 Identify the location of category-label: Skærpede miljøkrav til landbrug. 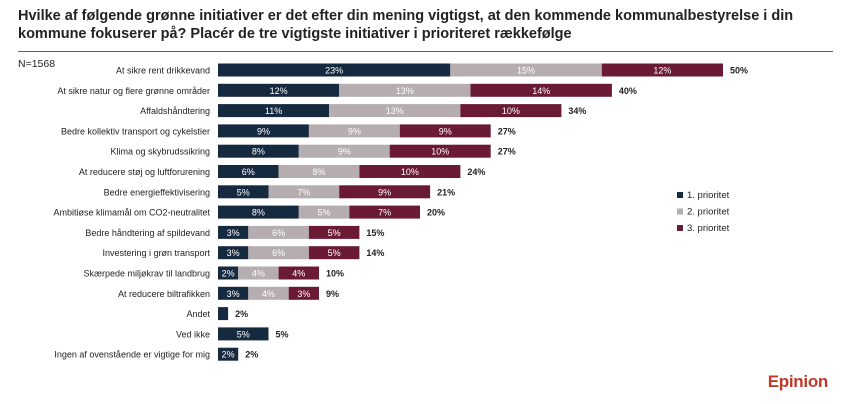
(146, 274).